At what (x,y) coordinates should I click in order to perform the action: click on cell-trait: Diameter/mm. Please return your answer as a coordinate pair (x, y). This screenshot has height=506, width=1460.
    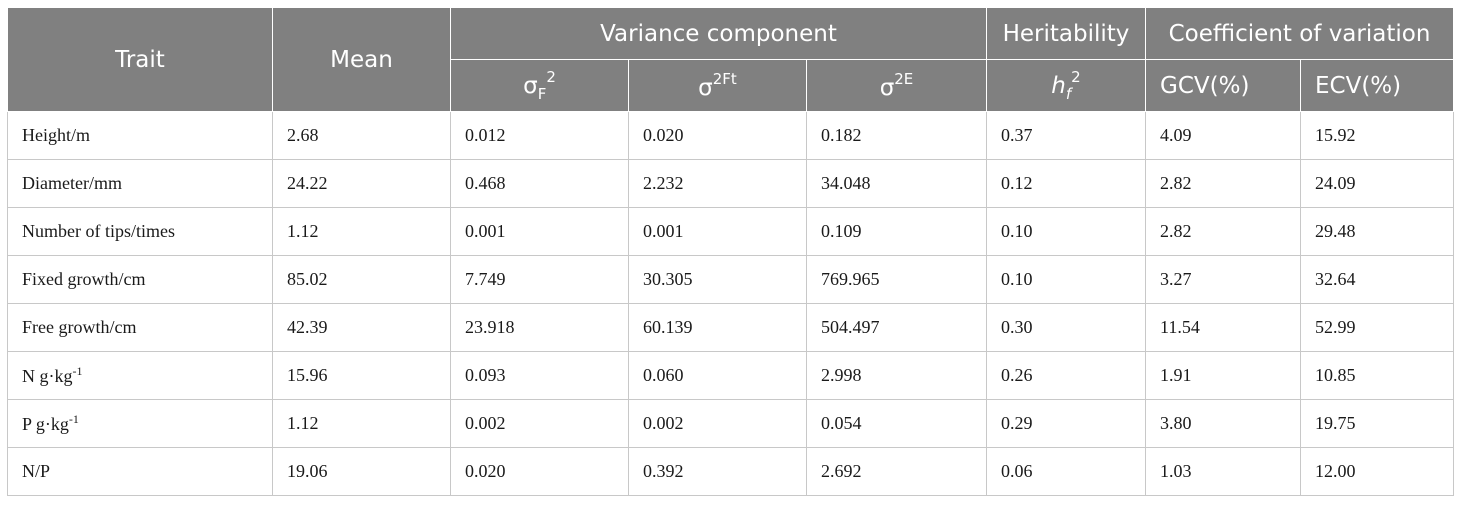
    Looking at the image, I should click on (140, 183).